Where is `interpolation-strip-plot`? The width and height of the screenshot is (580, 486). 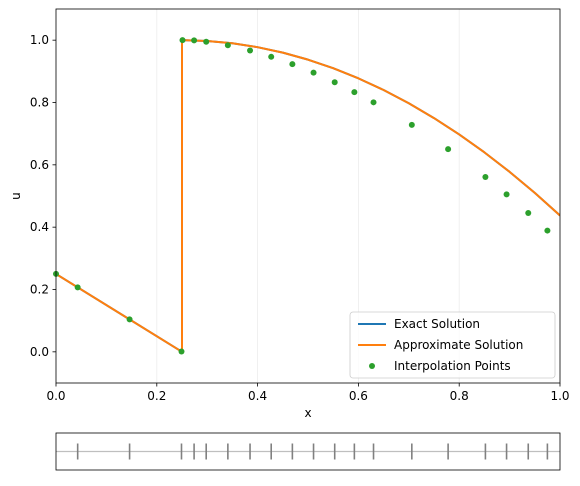
interpolation-strip-plot is located at coordinates (308, 451).